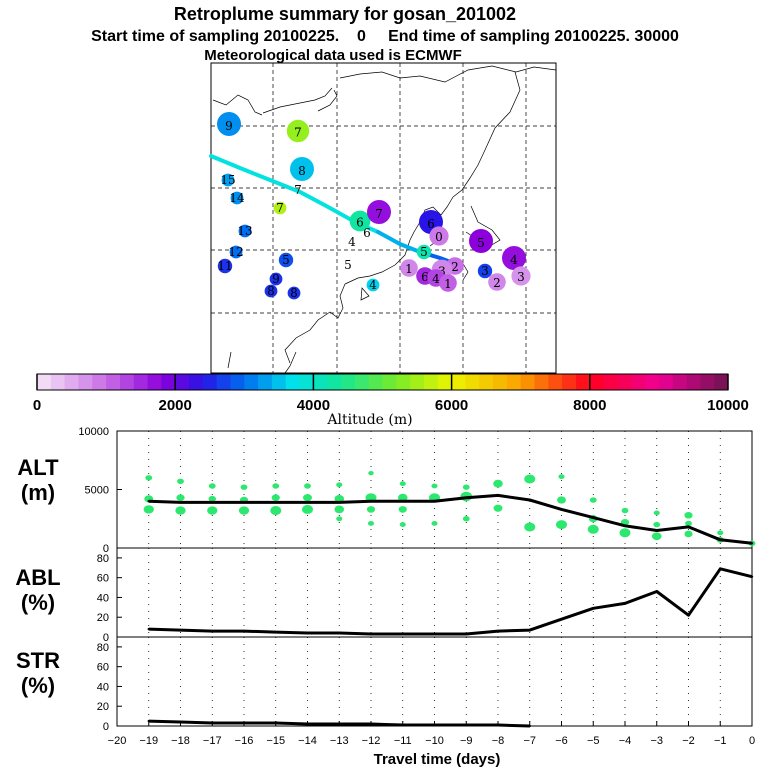 The width and height of the screenshot is (768, 768). Describe the element at coordinates (348, 265) in the screenshot. I see `map-cluster: 5` at that location.